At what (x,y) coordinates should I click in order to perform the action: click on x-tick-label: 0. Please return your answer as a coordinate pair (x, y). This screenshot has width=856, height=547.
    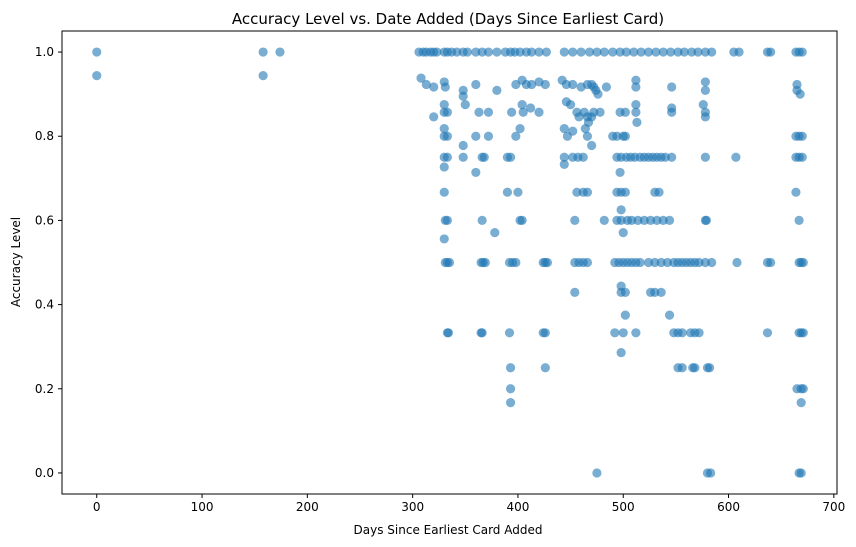
    Looking at the image, I should click on (97, 507).